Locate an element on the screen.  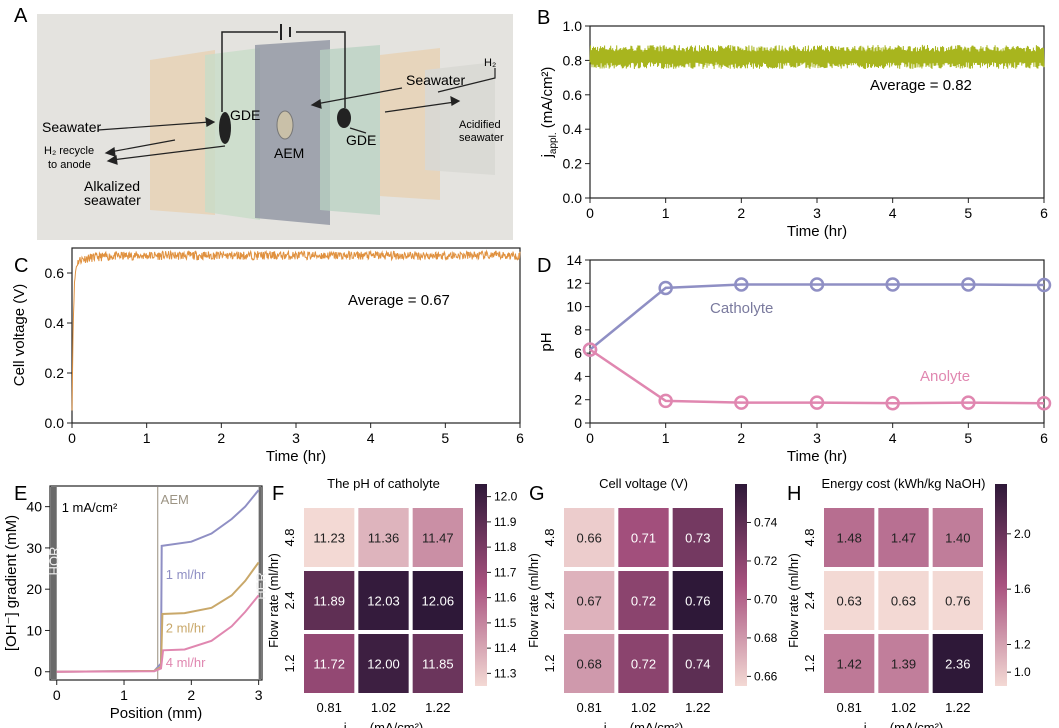
arrow-gde-right is located at coordinates (358, 130).